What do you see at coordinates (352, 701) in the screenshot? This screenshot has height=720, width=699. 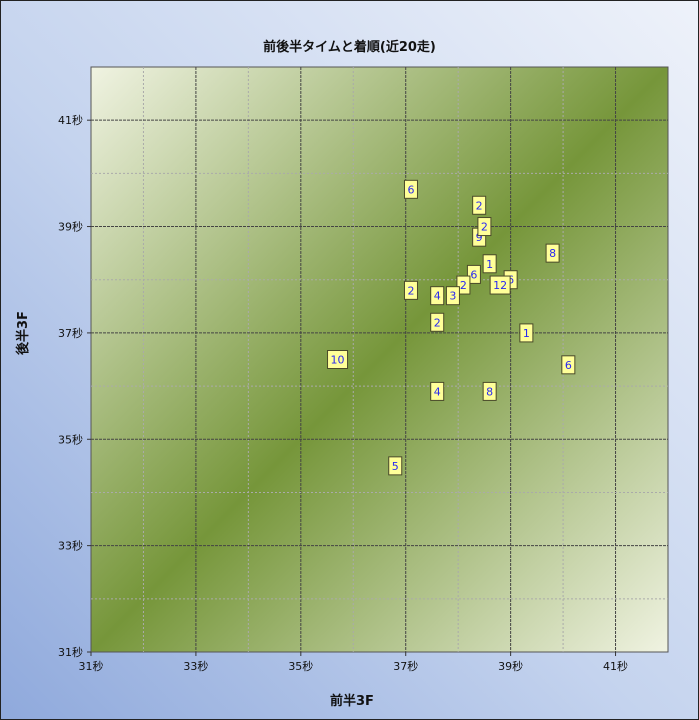 I see `x-axis-label: 前半3F` at bounding box center [352, 701].